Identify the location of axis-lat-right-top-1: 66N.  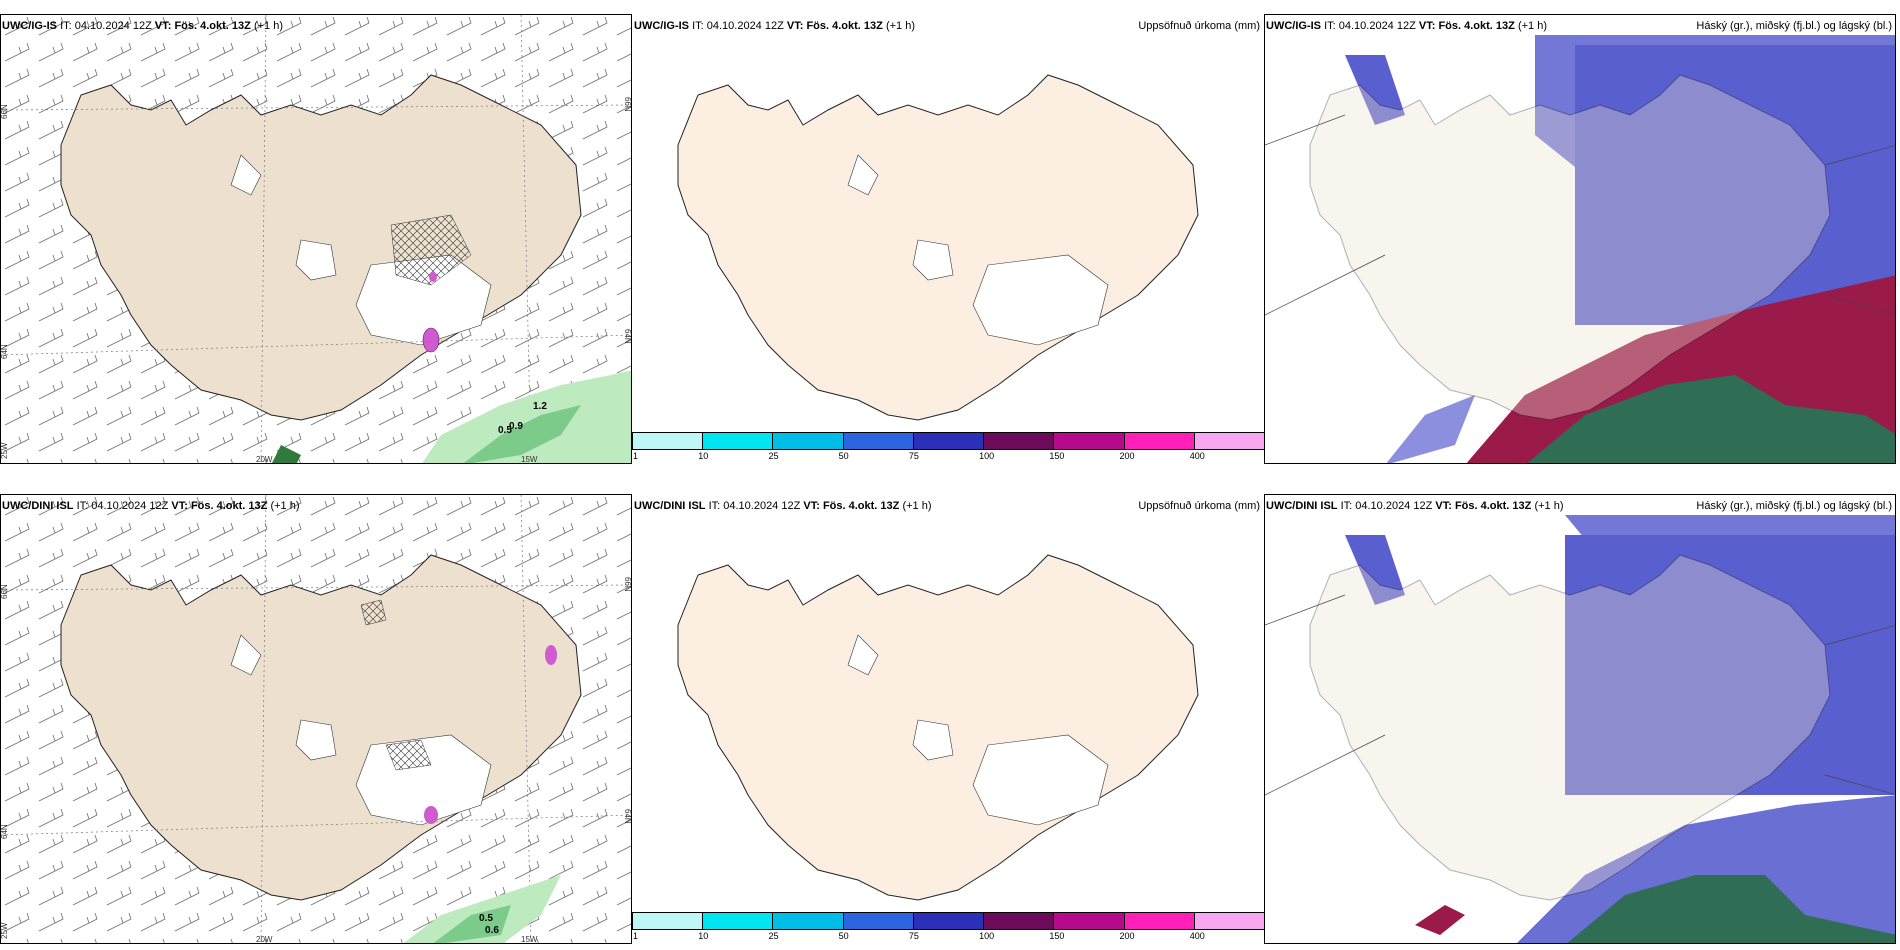
(627, 104).